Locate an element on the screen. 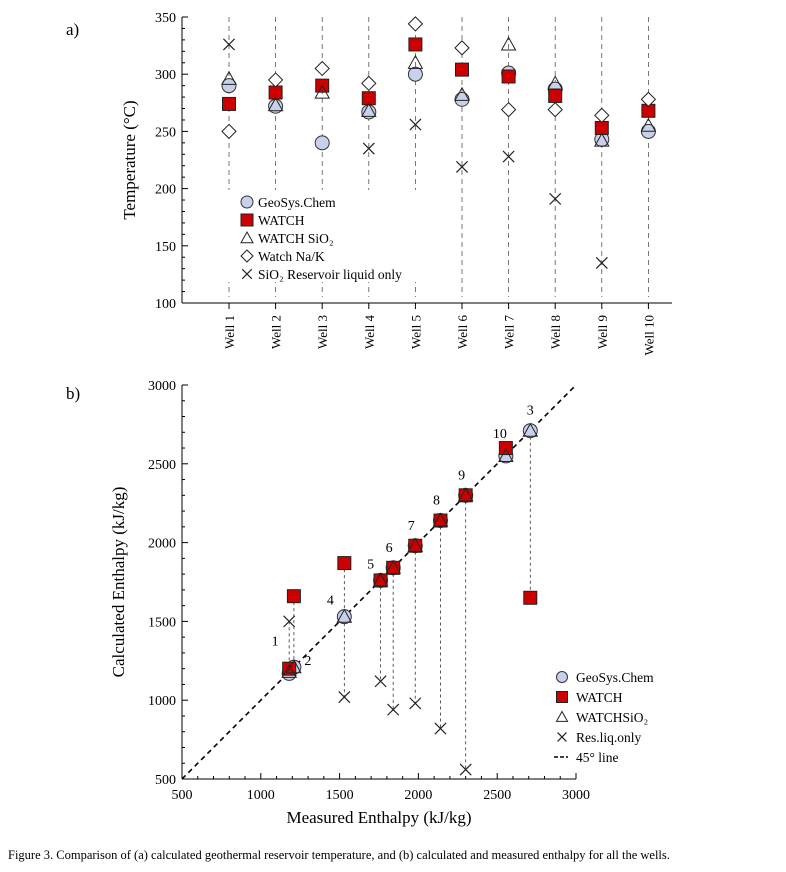 This screenshot has height=872, width=786. x-tick-label: 500 is located at coordinates (182, 795).